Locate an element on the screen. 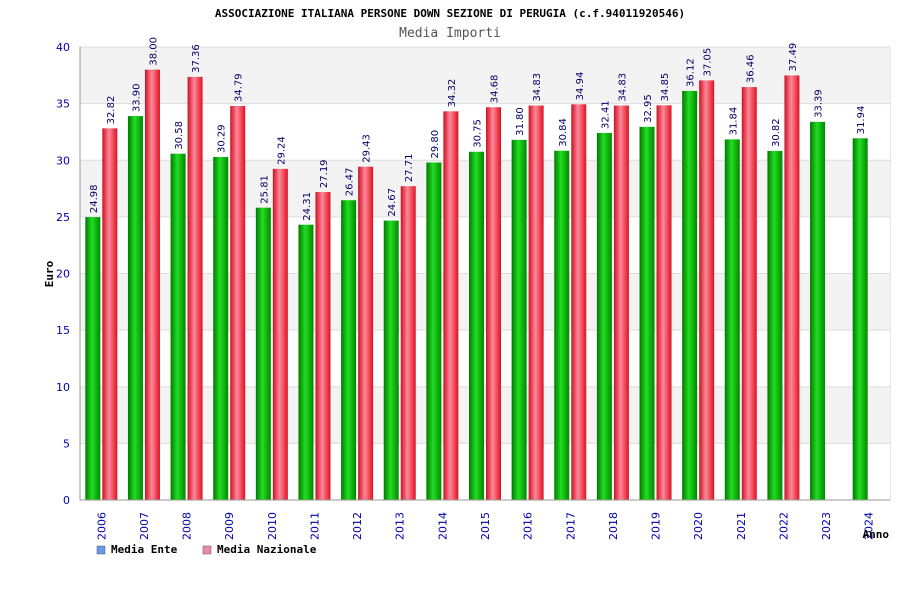 Image resolution: width=900 pixels, height=605 pixels. data-label: 33.90 is located at coordinates (136, 97).